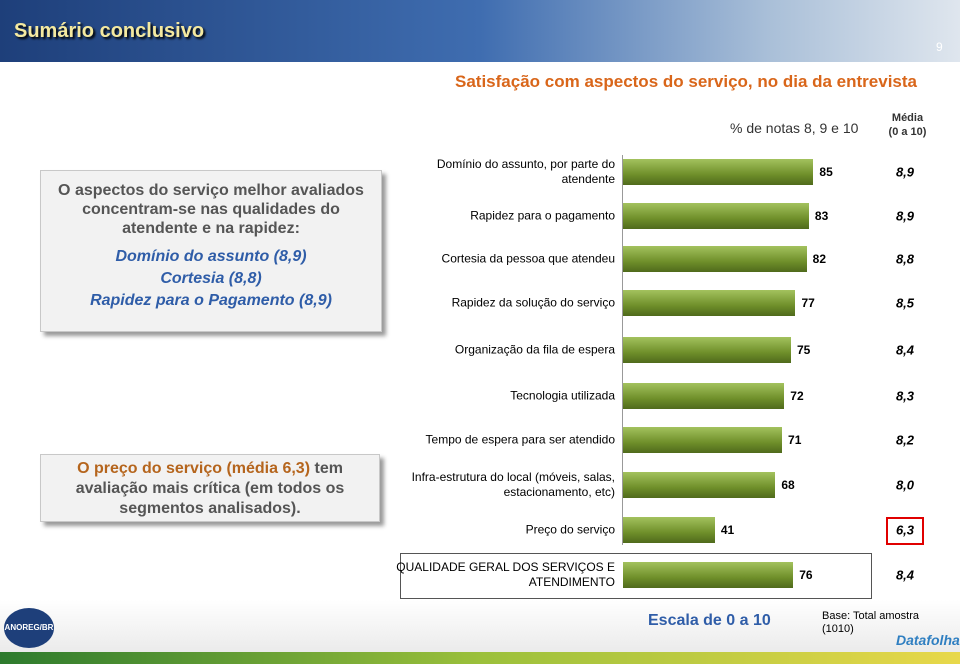  Describe the element at coordinates (528, 258) in the screenshot. I see `category-label: Cortesia da pessoa que atendeu` at that location.